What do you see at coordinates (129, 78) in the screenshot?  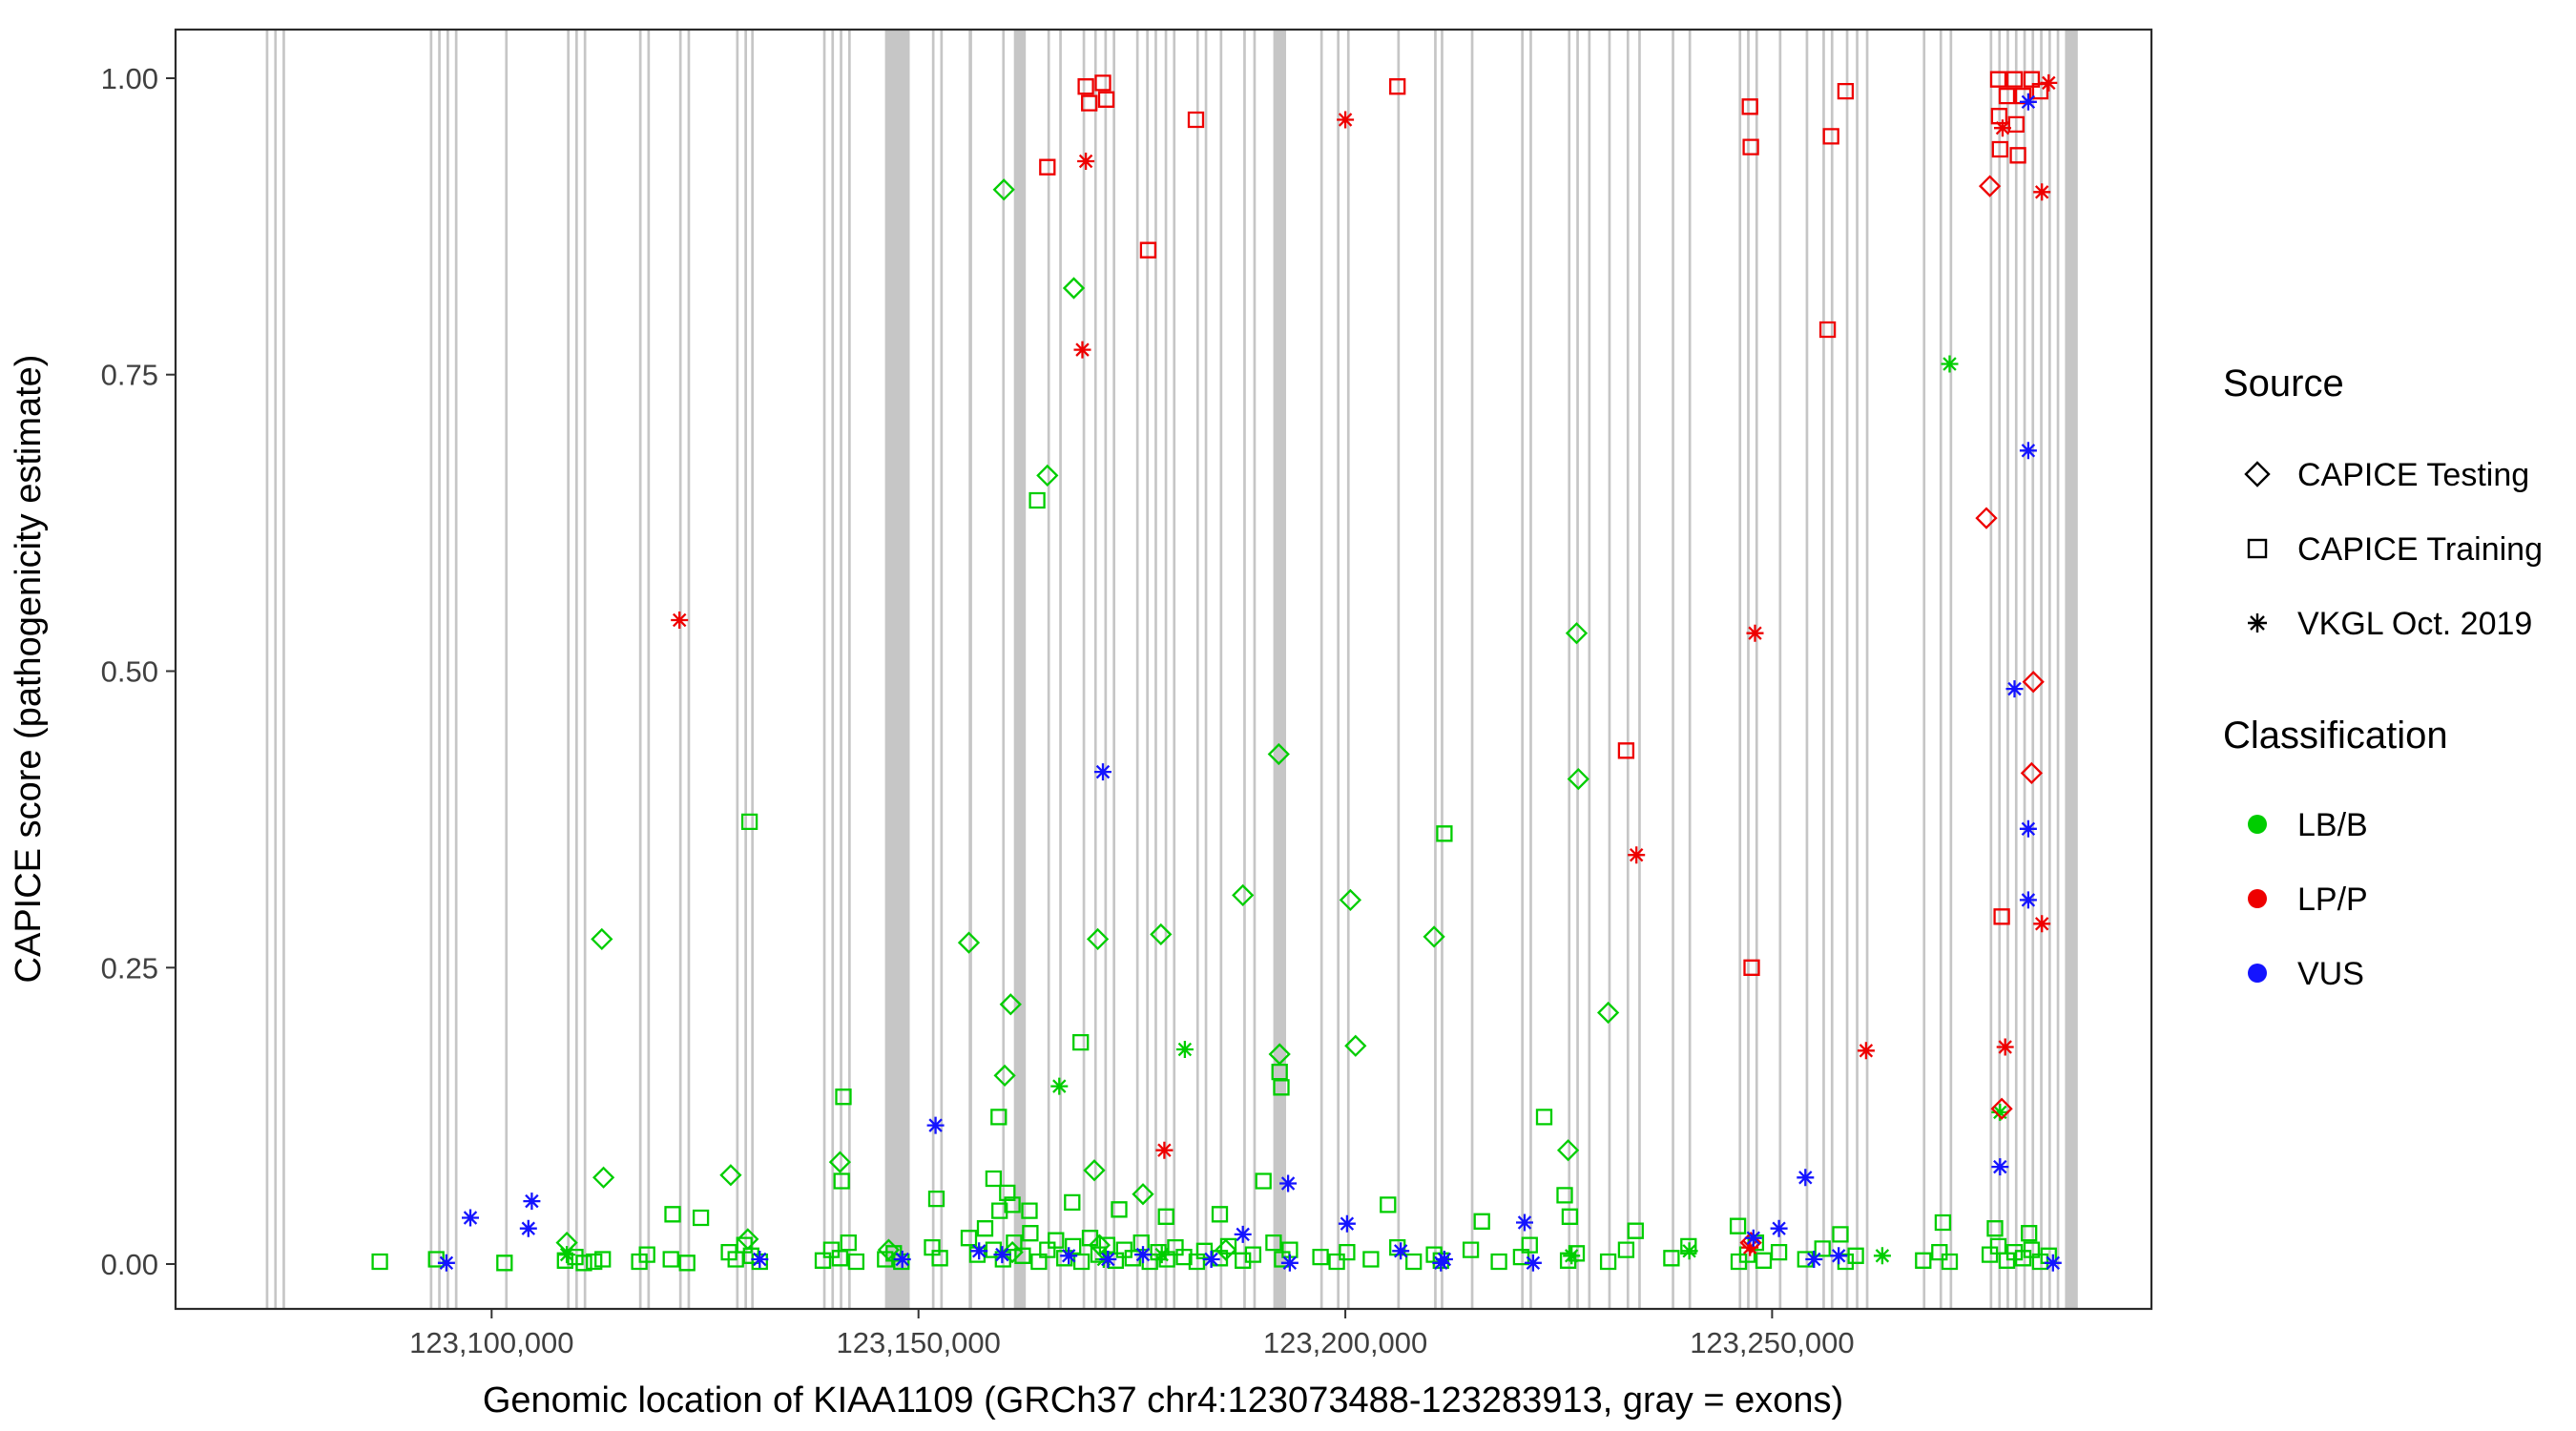 I see `y-tick-label: 1.00` at bounding box center [129, 78].